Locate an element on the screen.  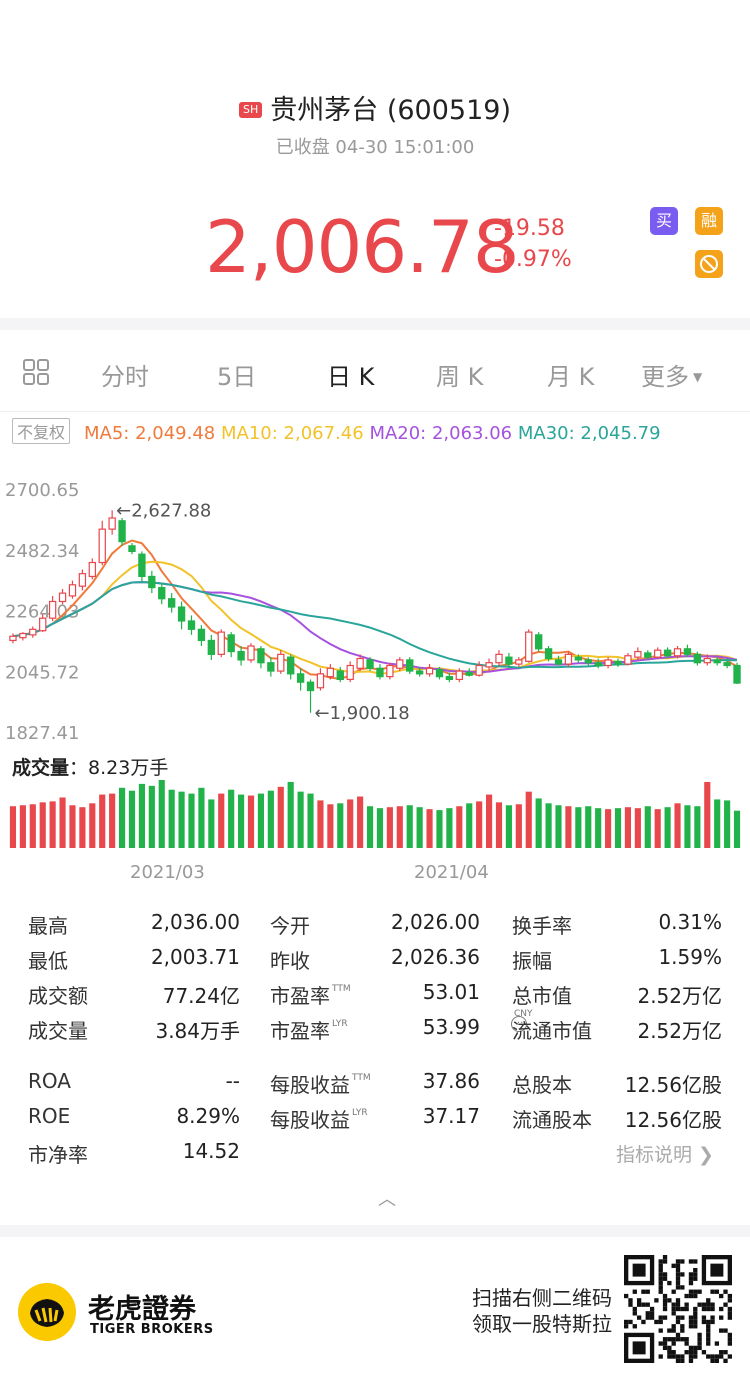
tab-daily-k: 日 K is located at coordinates (351, 377).